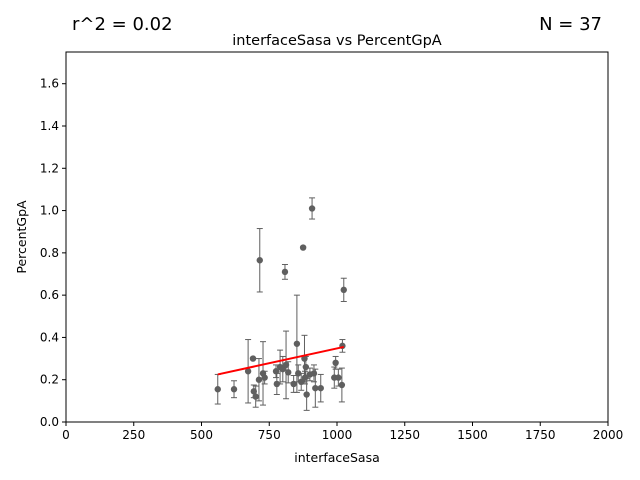 Image resolution: width=640 pixels, height=480 pixels. Describe the element at coordinates (269, 435) in the screenshot. I see `x-tick-label: 750` at that location.